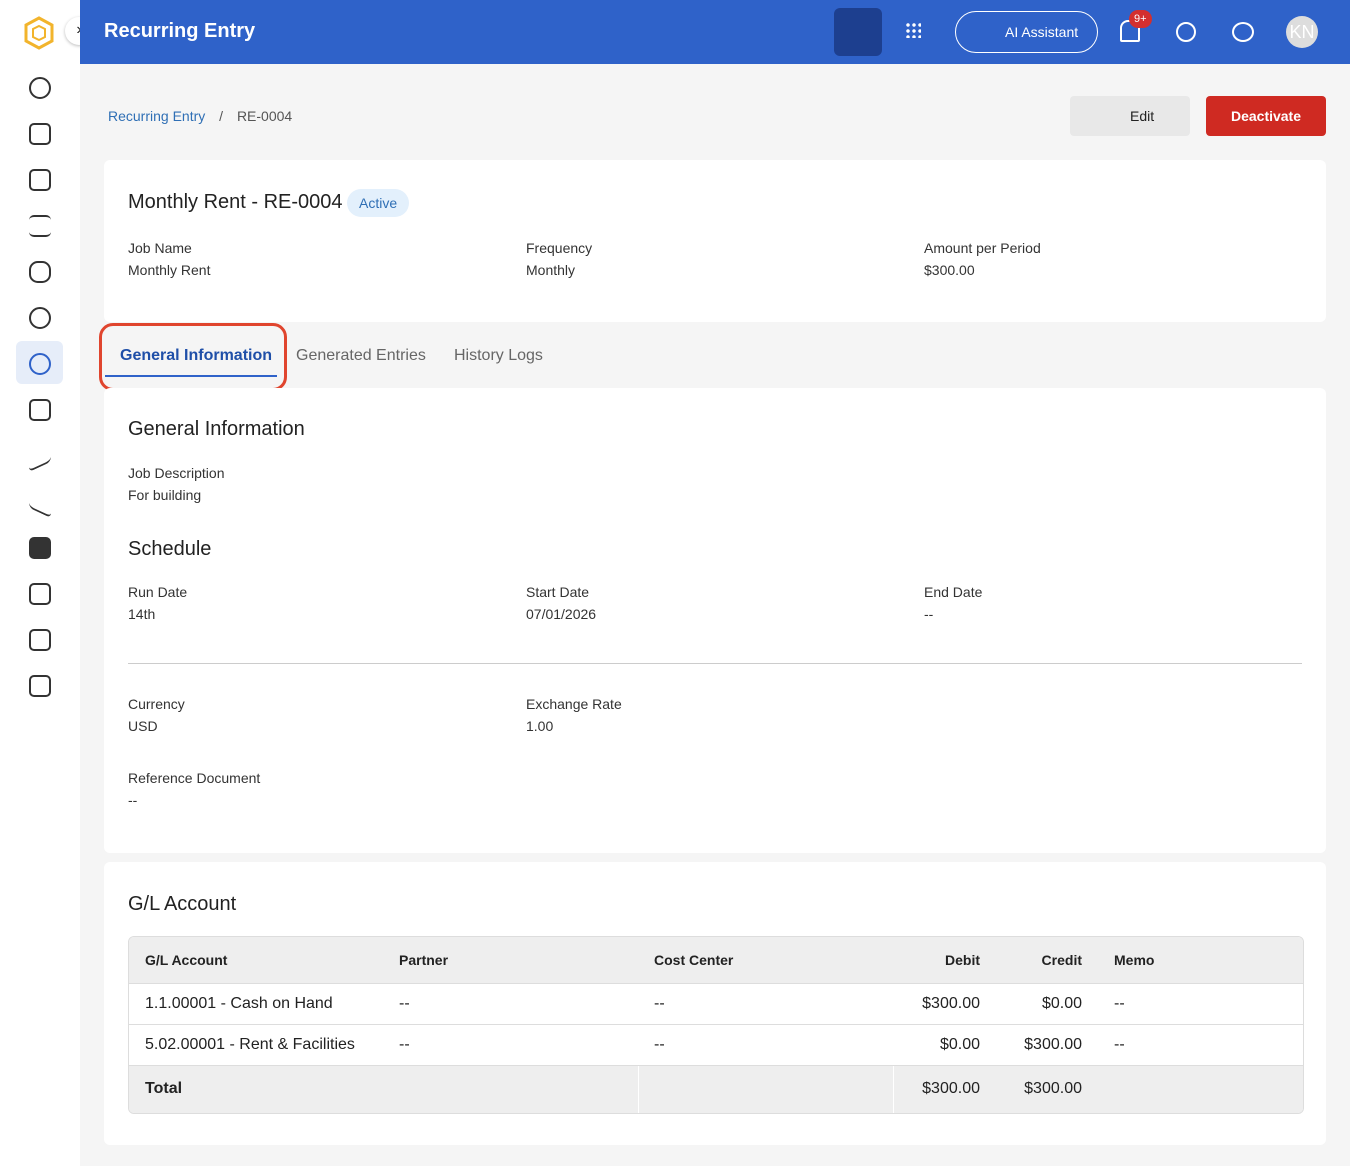  What do you see at coordinates (540, 726) in the screenshot?
I see `field-value: 1.00` at bounding box center [540, 726].